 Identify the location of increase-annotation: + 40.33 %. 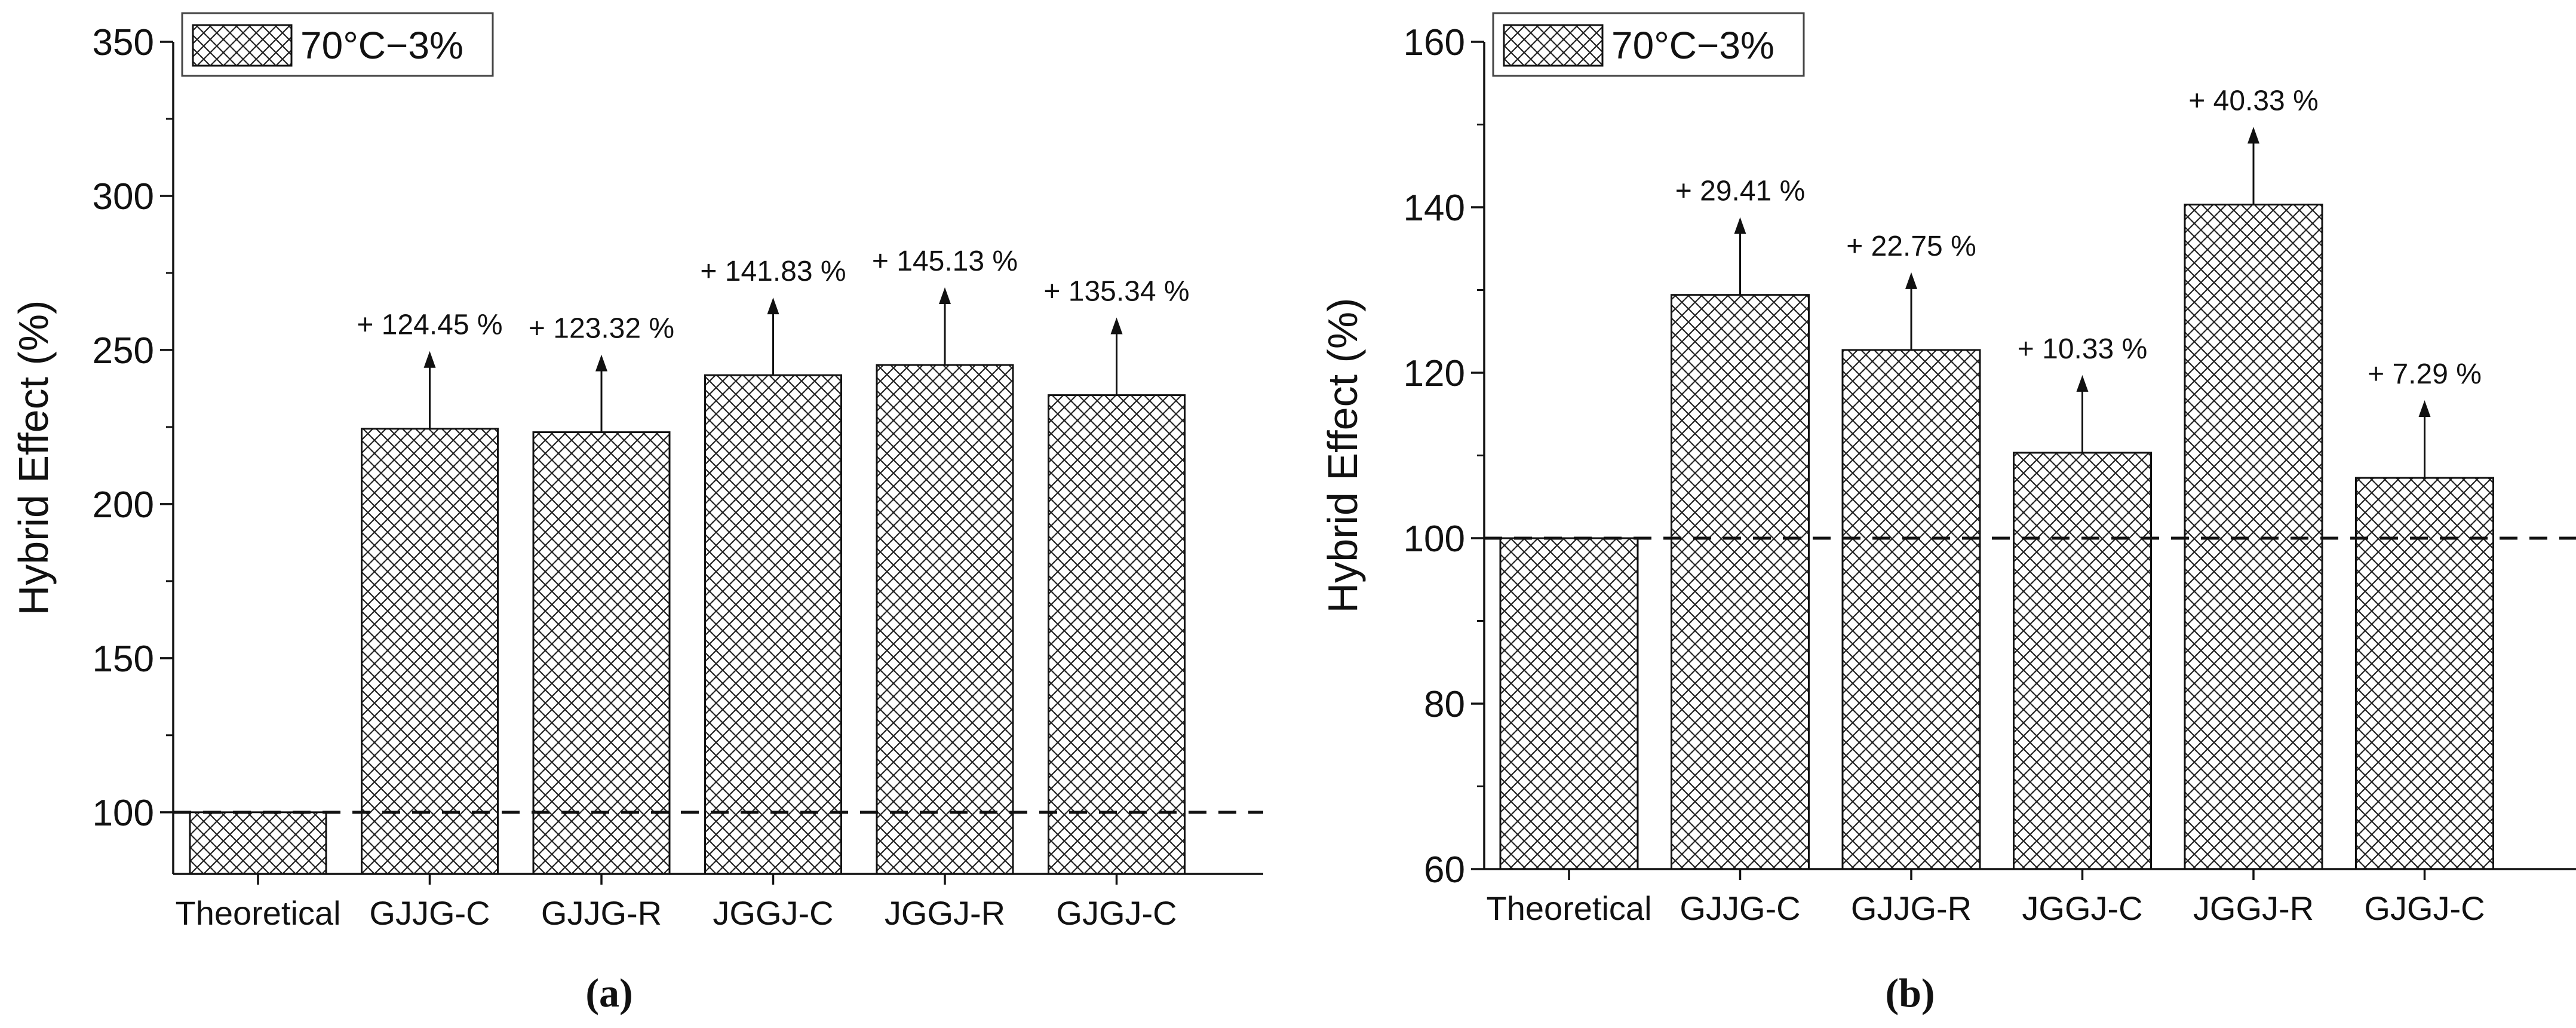
(2253, 100).